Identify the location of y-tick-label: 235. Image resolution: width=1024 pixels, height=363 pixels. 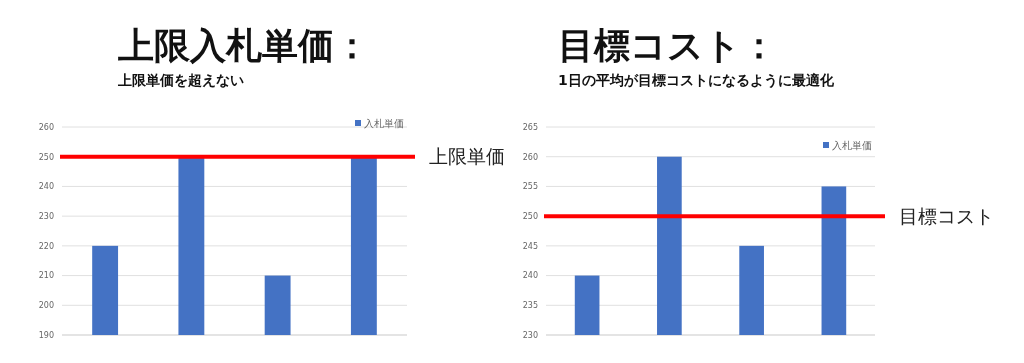
(530, 306).